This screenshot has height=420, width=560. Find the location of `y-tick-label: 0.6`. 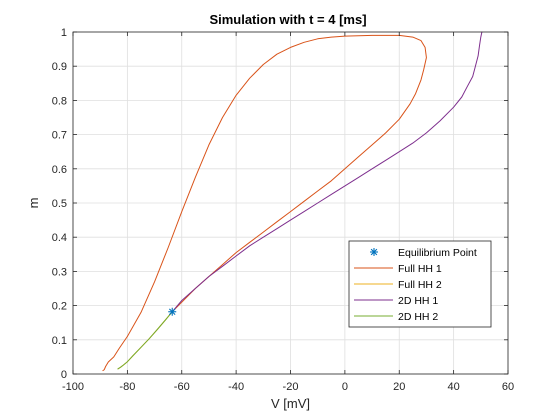

y-tick-label: 0.6 is located at coordinates (59, 170).